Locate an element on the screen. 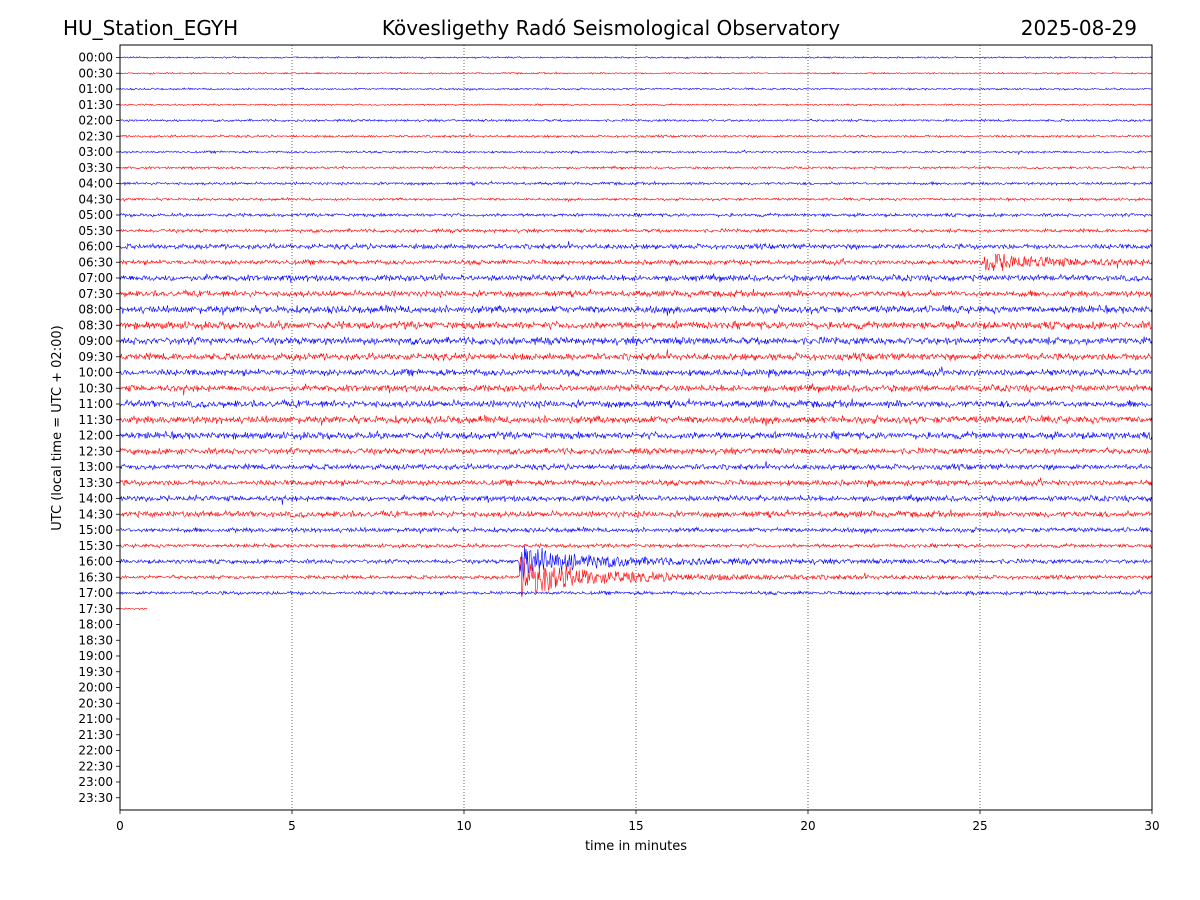  y-tick-label: 23:00 is located at coordinates (95, 782).